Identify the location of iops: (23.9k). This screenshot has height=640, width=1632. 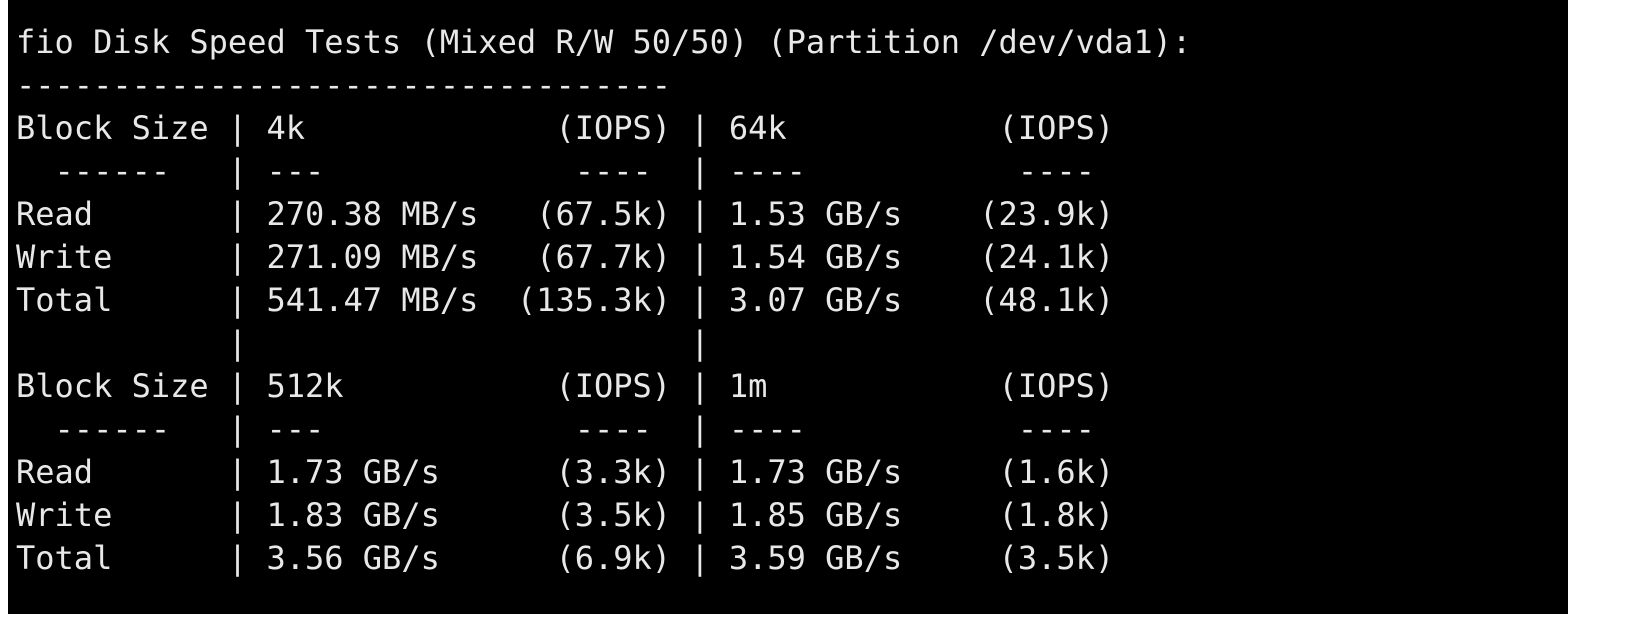
(1047, 214).